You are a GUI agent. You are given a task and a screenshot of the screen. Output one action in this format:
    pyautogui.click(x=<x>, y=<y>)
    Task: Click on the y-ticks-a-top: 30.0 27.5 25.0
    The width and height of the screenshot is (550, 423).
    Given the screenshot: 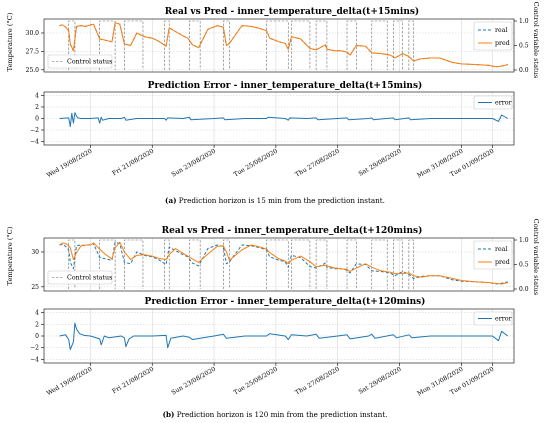 What is the action you would take?
    pyautogui.click(x=35, y=52)
    